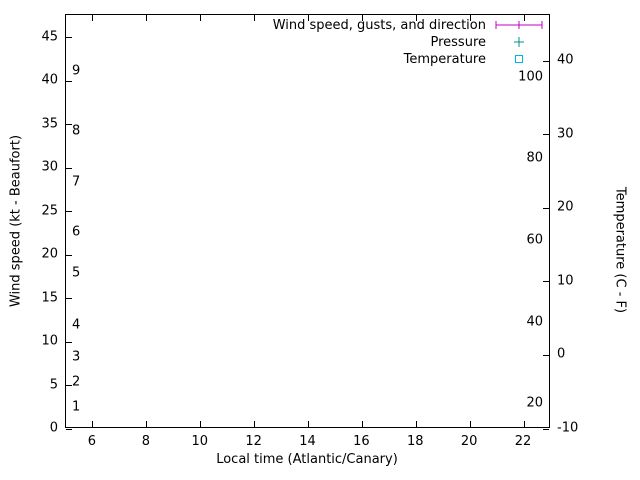 The height and width of the screenshot is (480, 640). What do you see at coordinates (49, 254) in the screenshot?
I see `y-tick-label: 20` at bounding box center [49, 254].